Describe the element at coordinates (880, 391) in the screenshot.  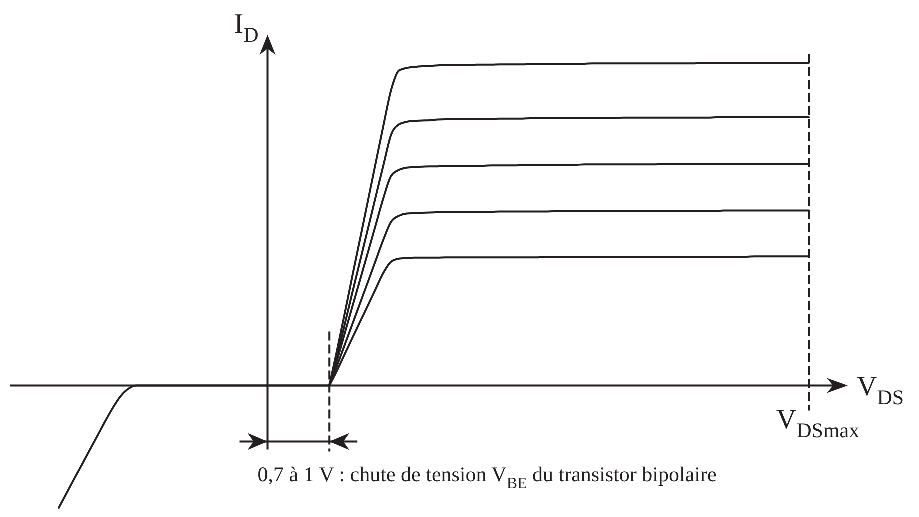
I see `x-axis-title: V$_{DS}$` at that location.